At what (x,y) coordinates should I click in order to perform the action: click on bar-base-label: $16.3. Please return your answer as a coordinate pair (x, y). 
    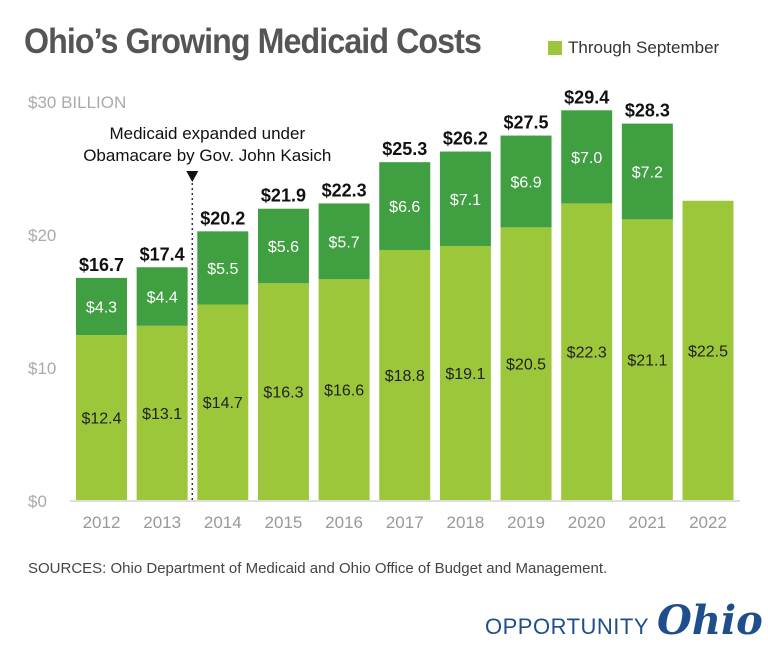
    Looking at the image, I should click on (283, 393).